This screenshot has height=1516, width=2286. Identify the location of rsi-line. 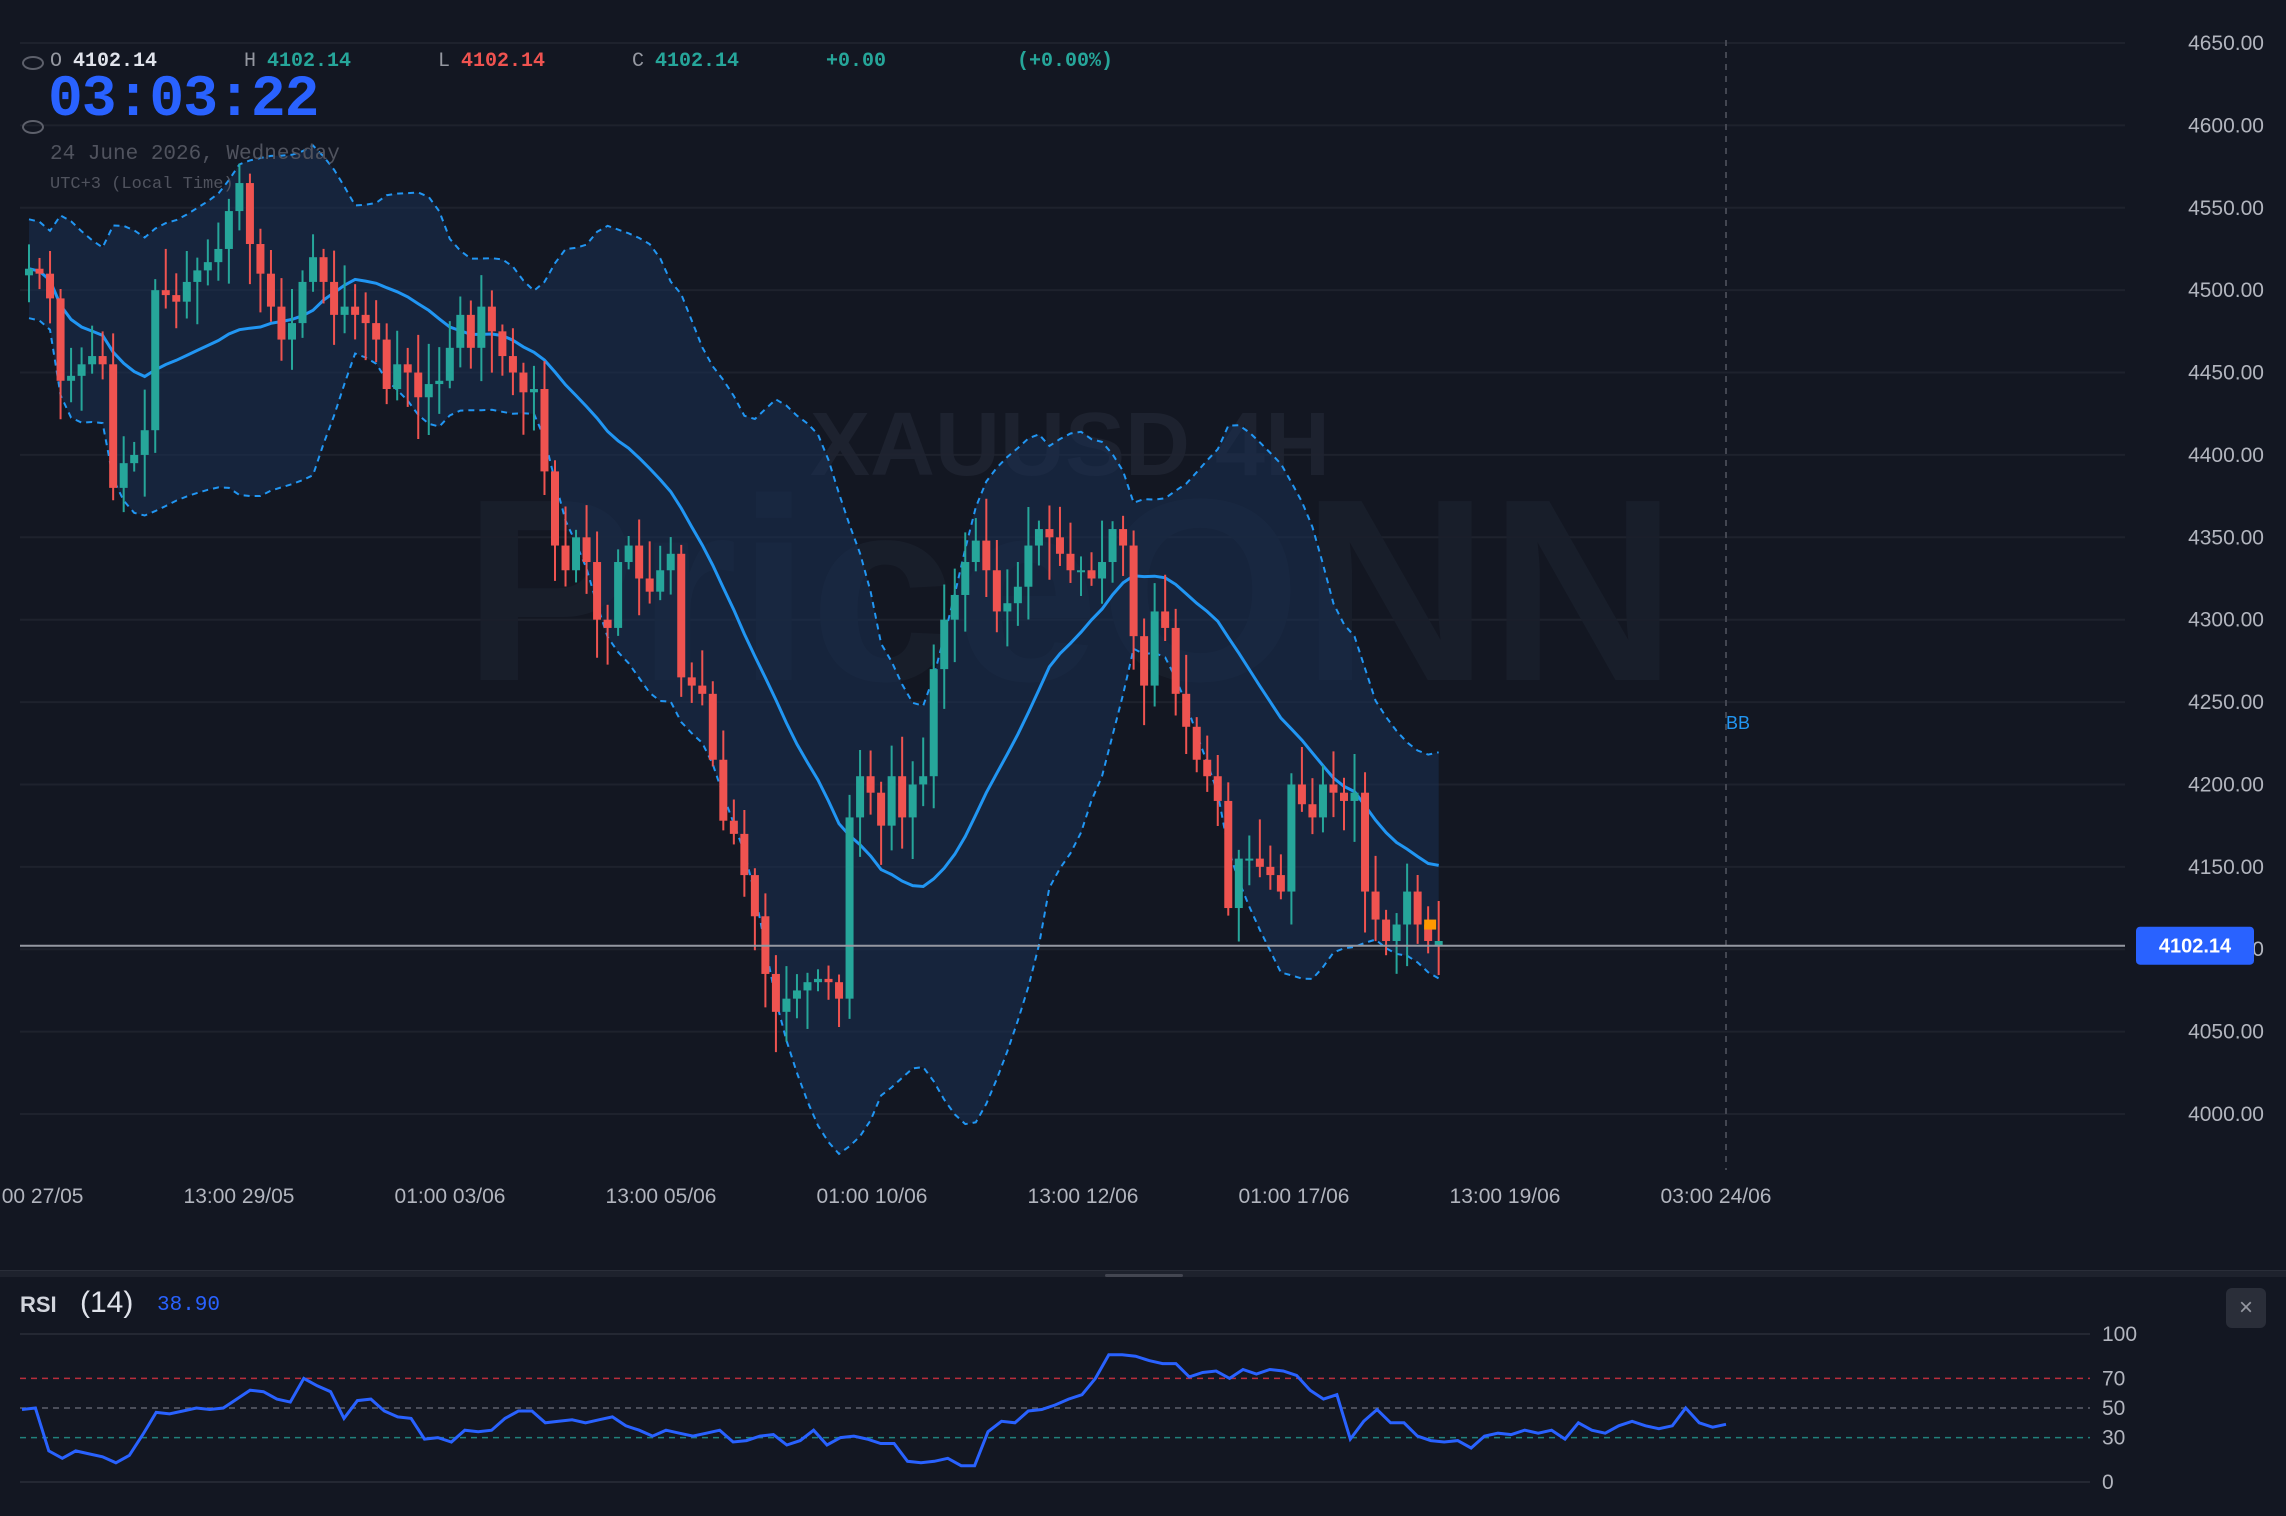
(874, 1410).